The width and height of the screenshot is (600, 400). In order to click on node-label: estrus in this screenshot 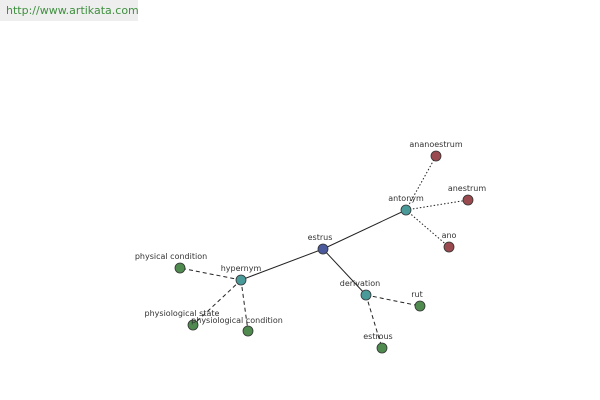, I will do `click(320, 237)`.